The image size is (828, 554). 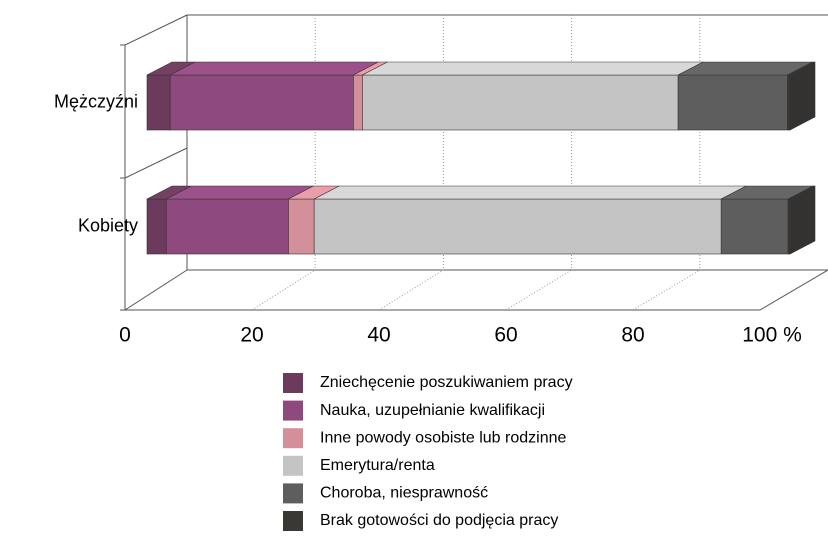 I want to click on legend-label: Choroba, niesprawność, so click(x=404, y=493).